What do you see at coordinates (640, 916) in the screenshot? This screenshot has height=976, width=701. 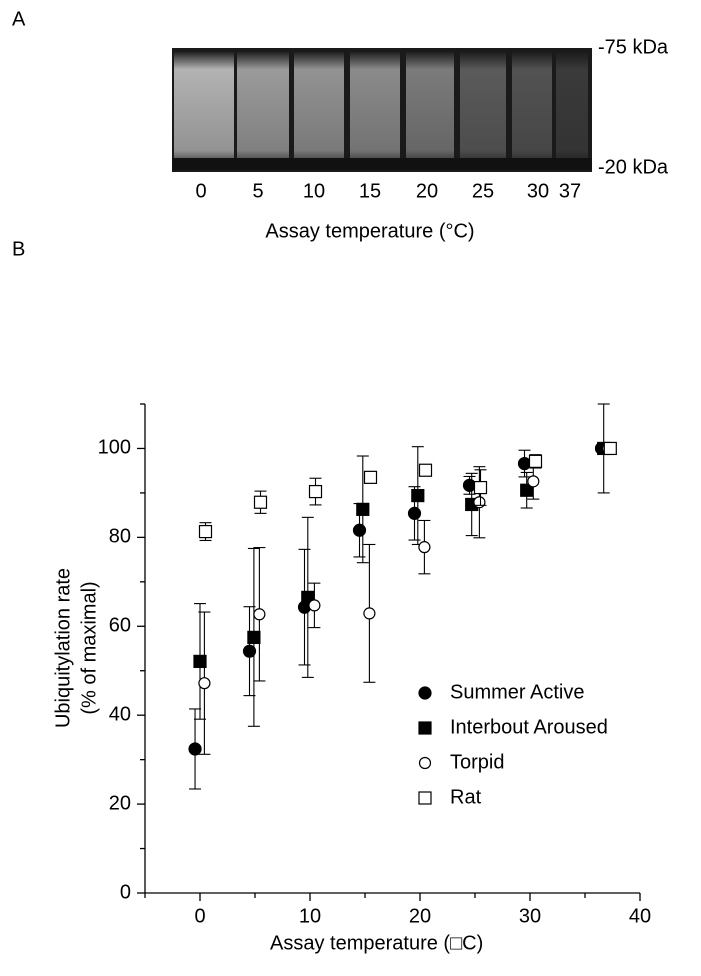 I see `x-tick-label: 40` at bounding box center [640, 916].